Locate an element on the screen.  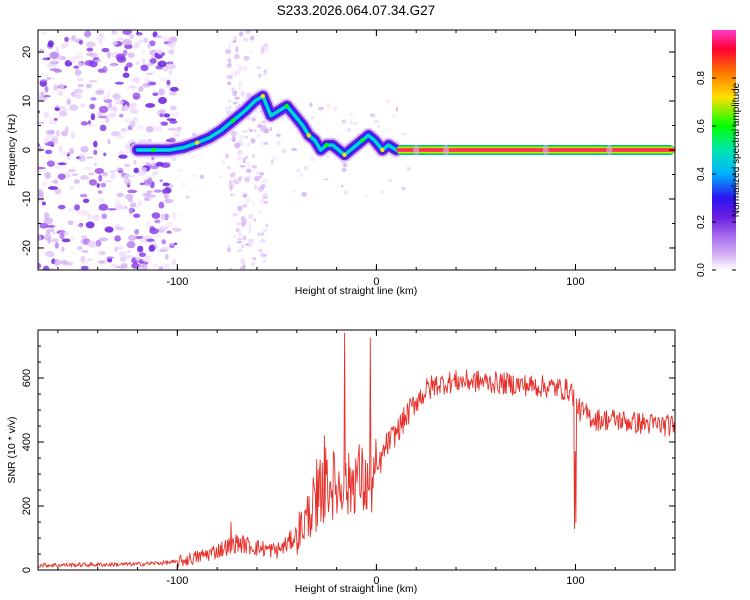
spectrogram-ytick-label: 0 is located at coordinates (27, 150).